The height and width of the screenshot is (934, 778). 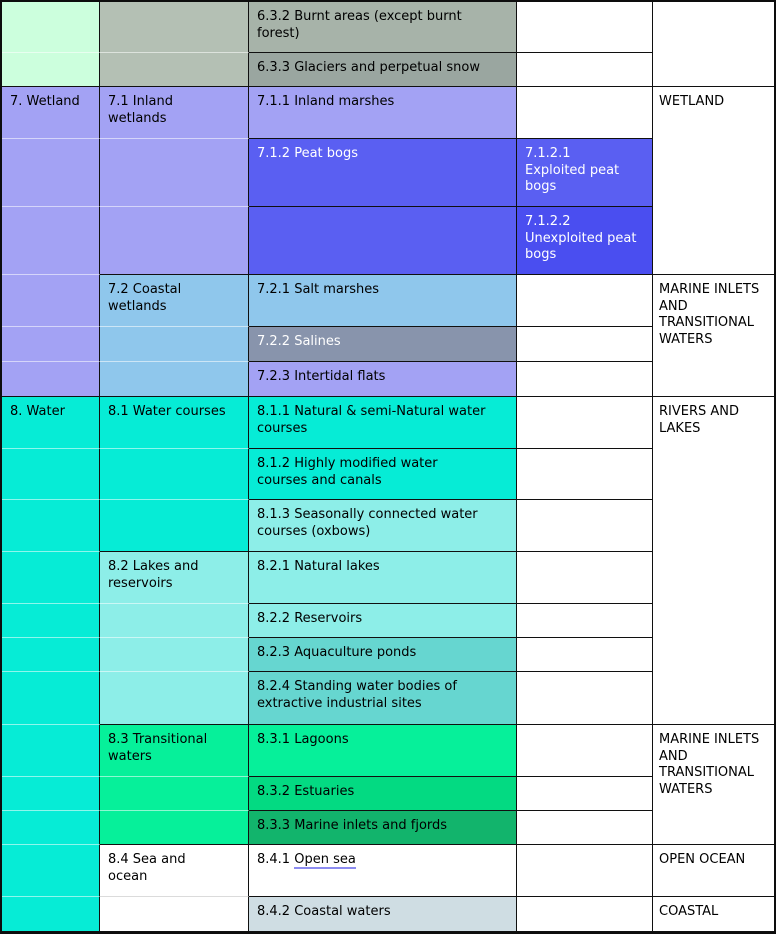 I want to click on category-rivers-lakes-cell: RIVERS AND LAKES, so click(x=713, y=561).